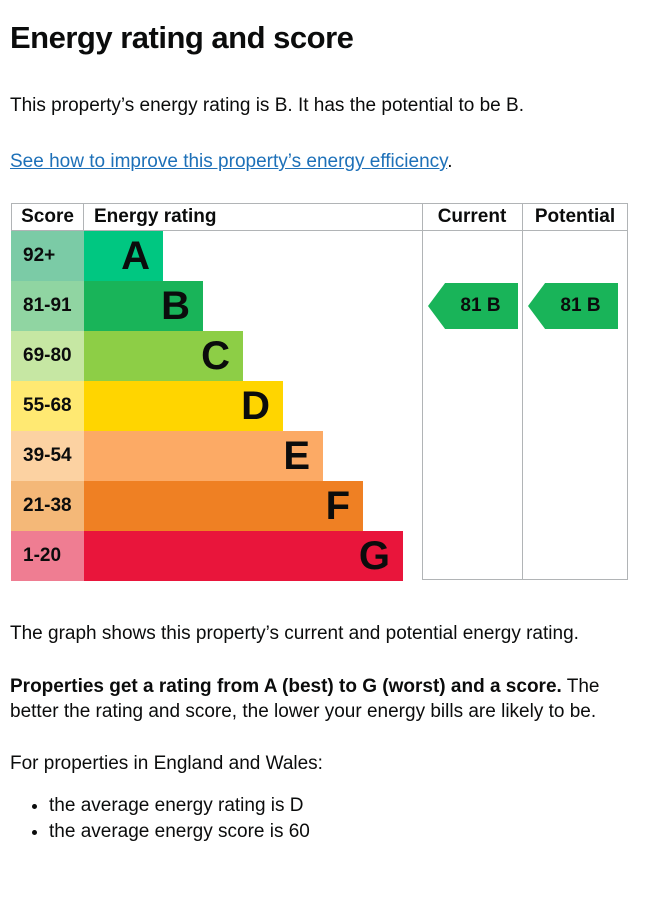  Describe the element at coordinates (319, 217) in the screenshot. I see `chart-header-row: Score Energy rating Current Potential` at that location.